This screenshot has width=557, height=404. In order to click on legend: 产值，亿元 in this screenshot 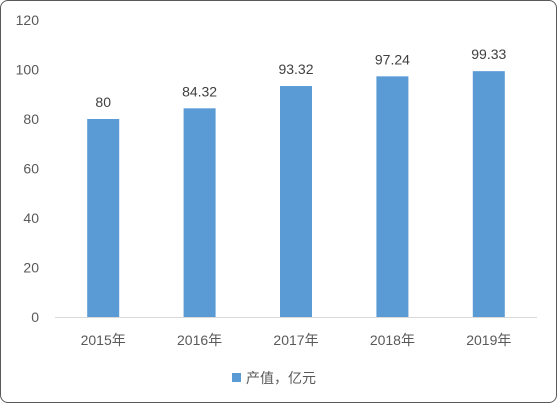, I will do `click(274, 378)`.